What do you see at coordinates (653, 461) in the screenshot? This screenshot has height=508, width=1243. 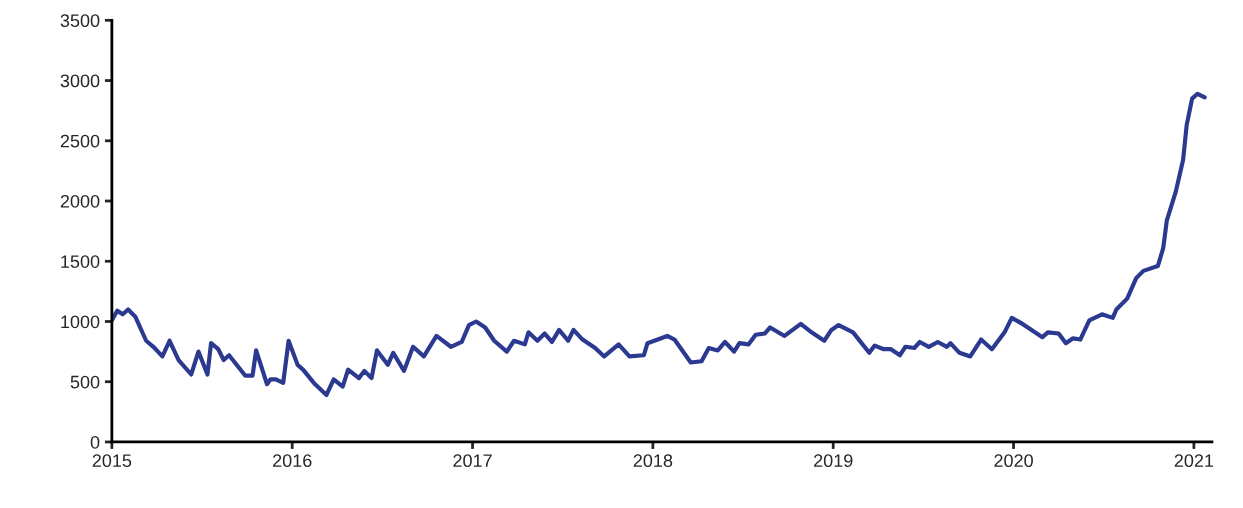 I see `x-tick-label: 2018` at bounding box center [653, 461].